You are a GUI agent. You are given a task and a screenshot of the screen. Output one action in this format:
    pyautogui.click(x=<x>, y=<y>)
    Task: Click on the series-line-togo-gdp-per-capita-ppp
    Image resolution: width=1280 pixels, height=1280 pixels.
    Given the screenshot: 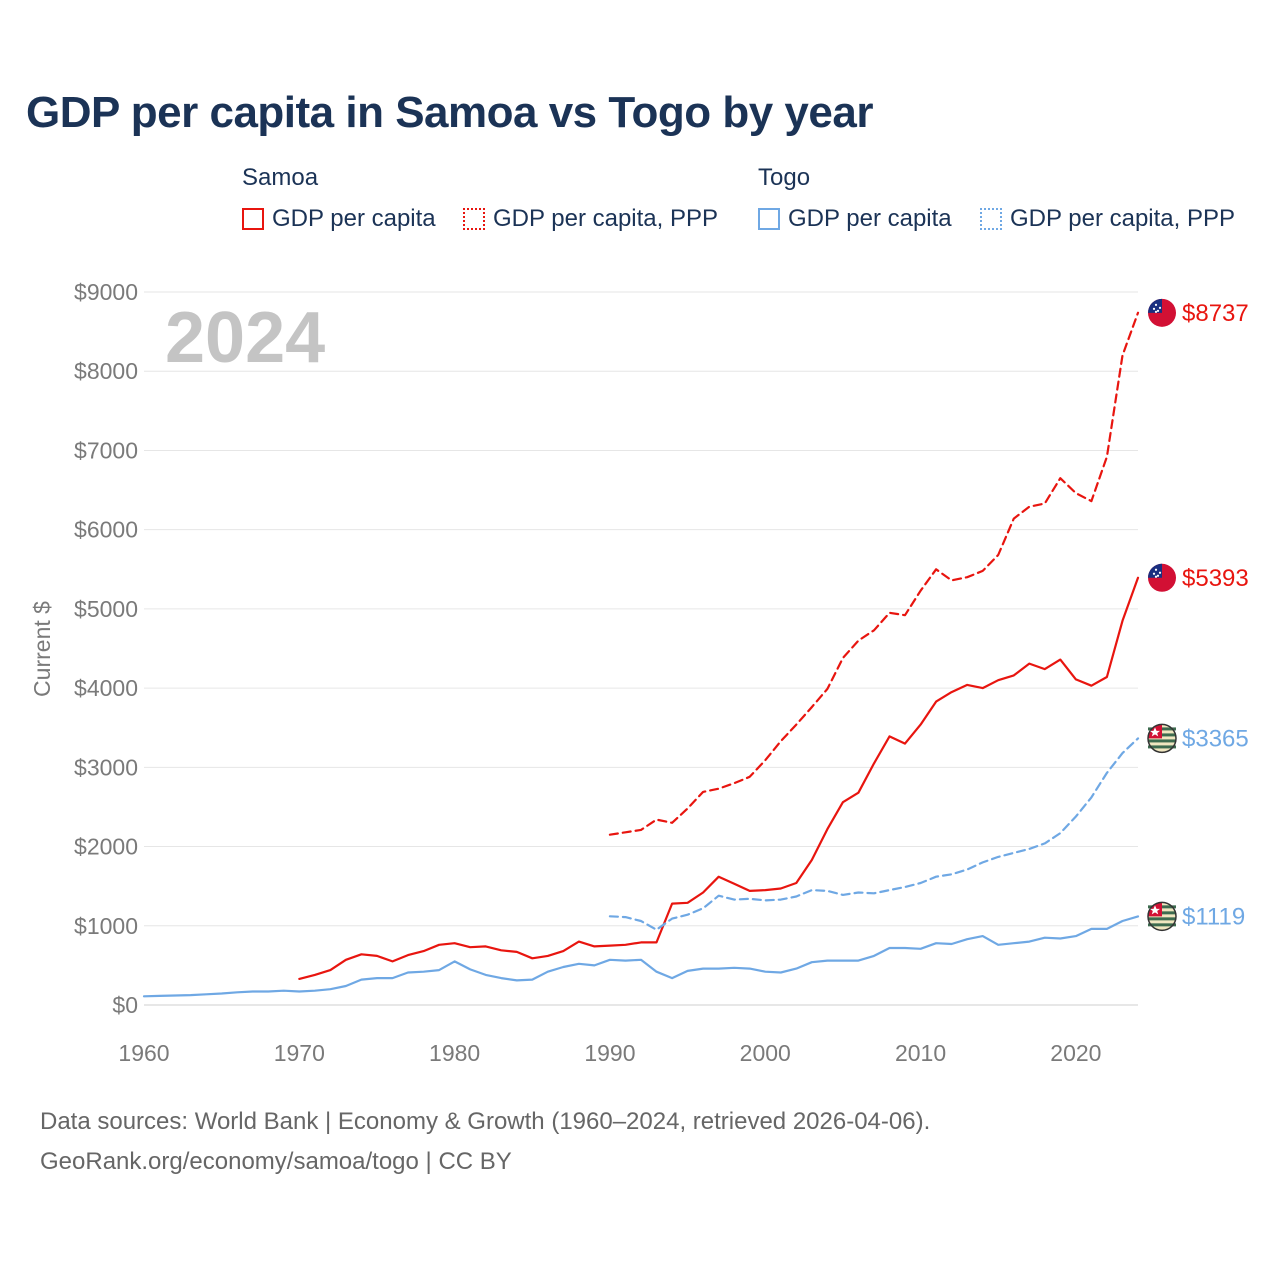 What is the action you would take?
    pyautogui.click(x=874, y=834)
    